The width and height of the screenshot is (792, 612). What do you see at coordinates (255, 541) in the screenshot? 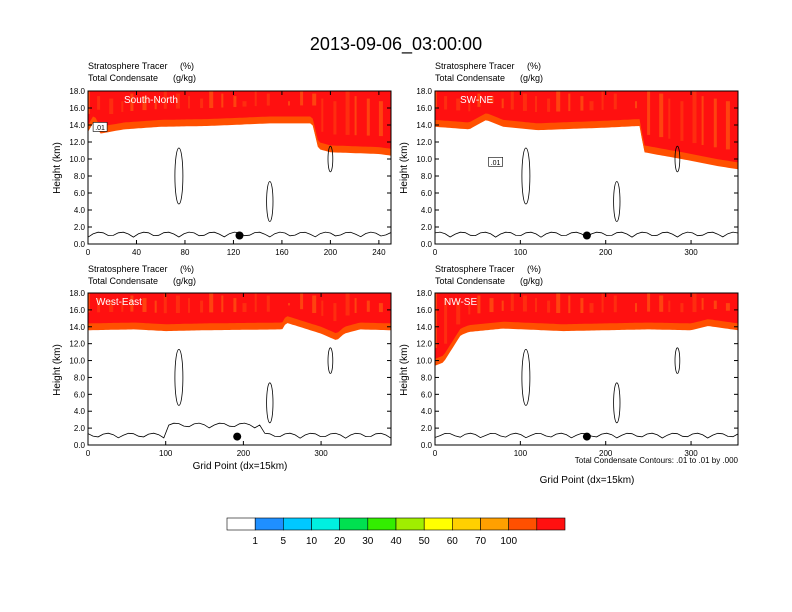
I see `colorbar-label: 1` at bounding box center [255, 541].